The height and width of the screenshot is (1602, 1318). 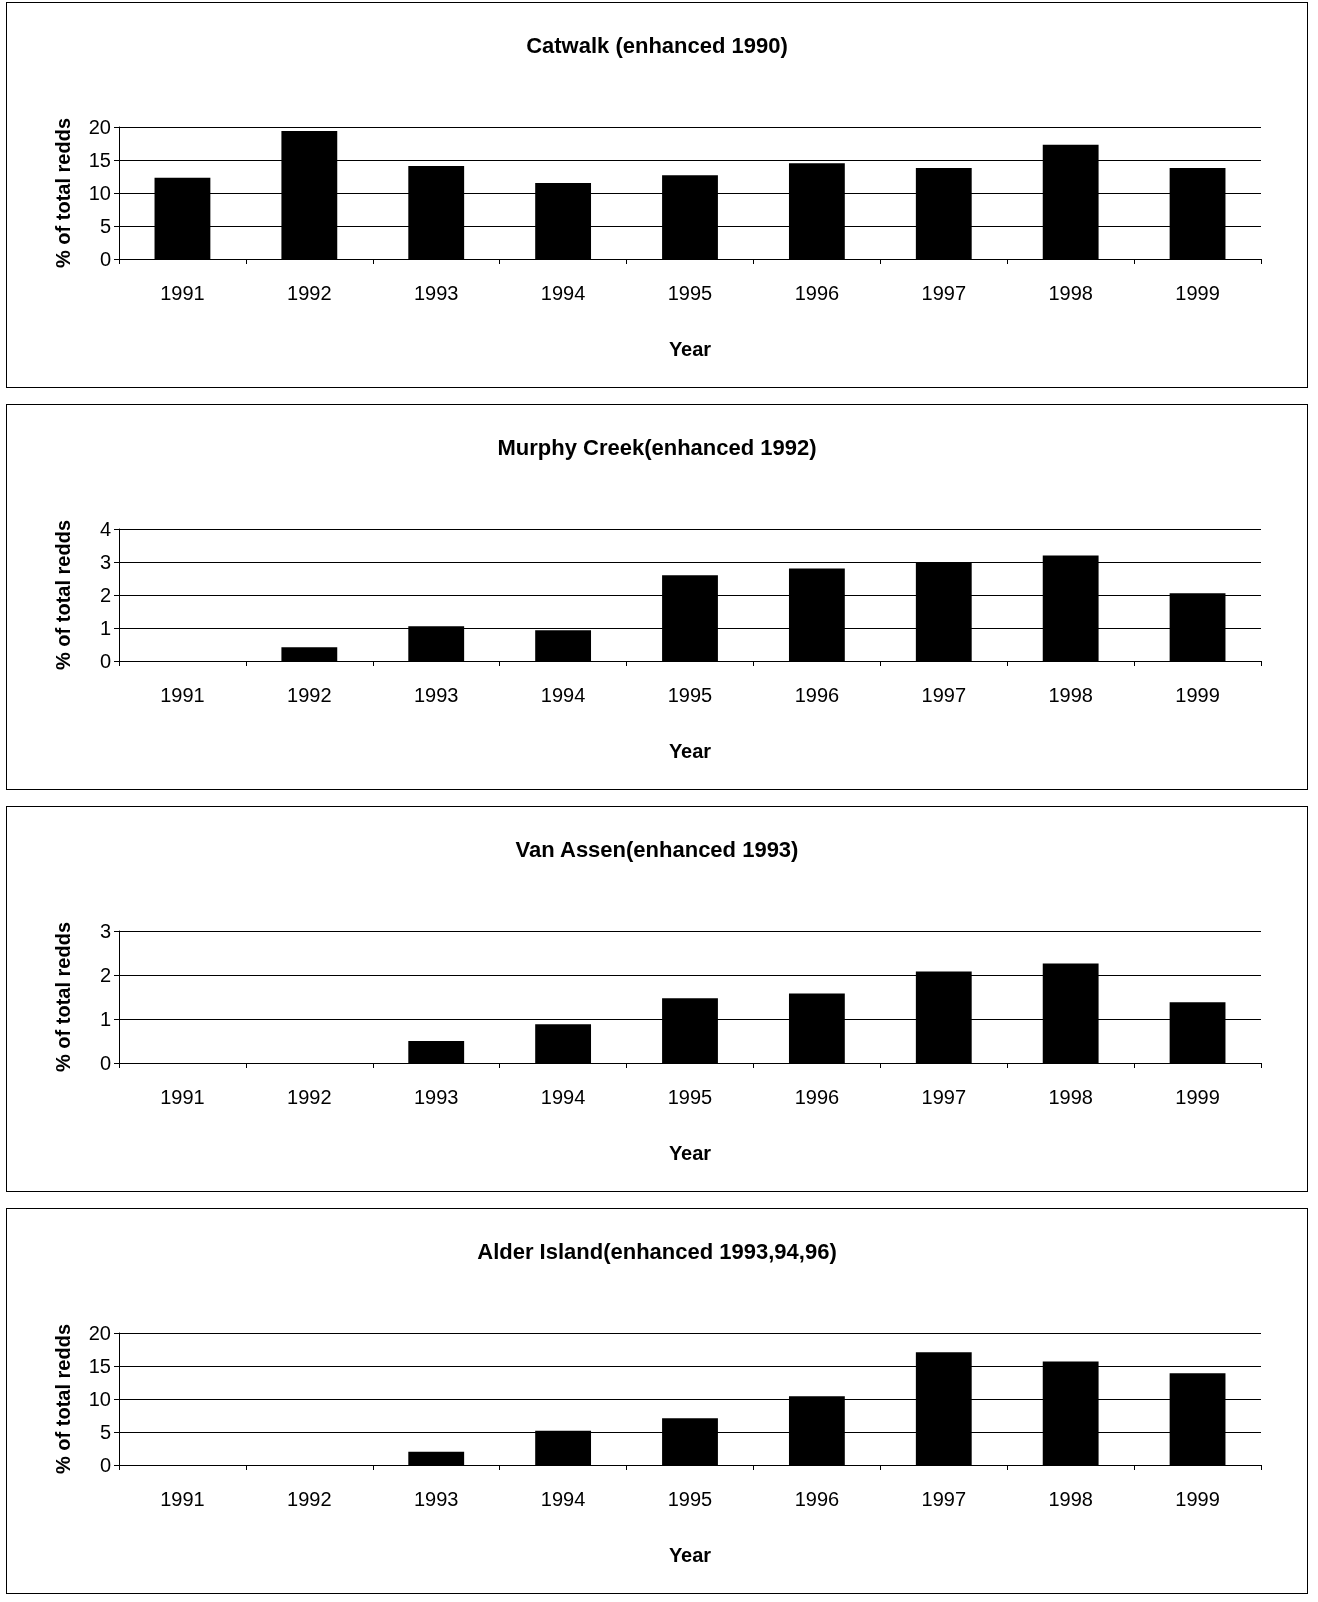 What do you see at coordinates (657, 849) in the screenshot?
I see `chart-title: Van Assen(enhanced 1993)` at bounding box center [657, 849].